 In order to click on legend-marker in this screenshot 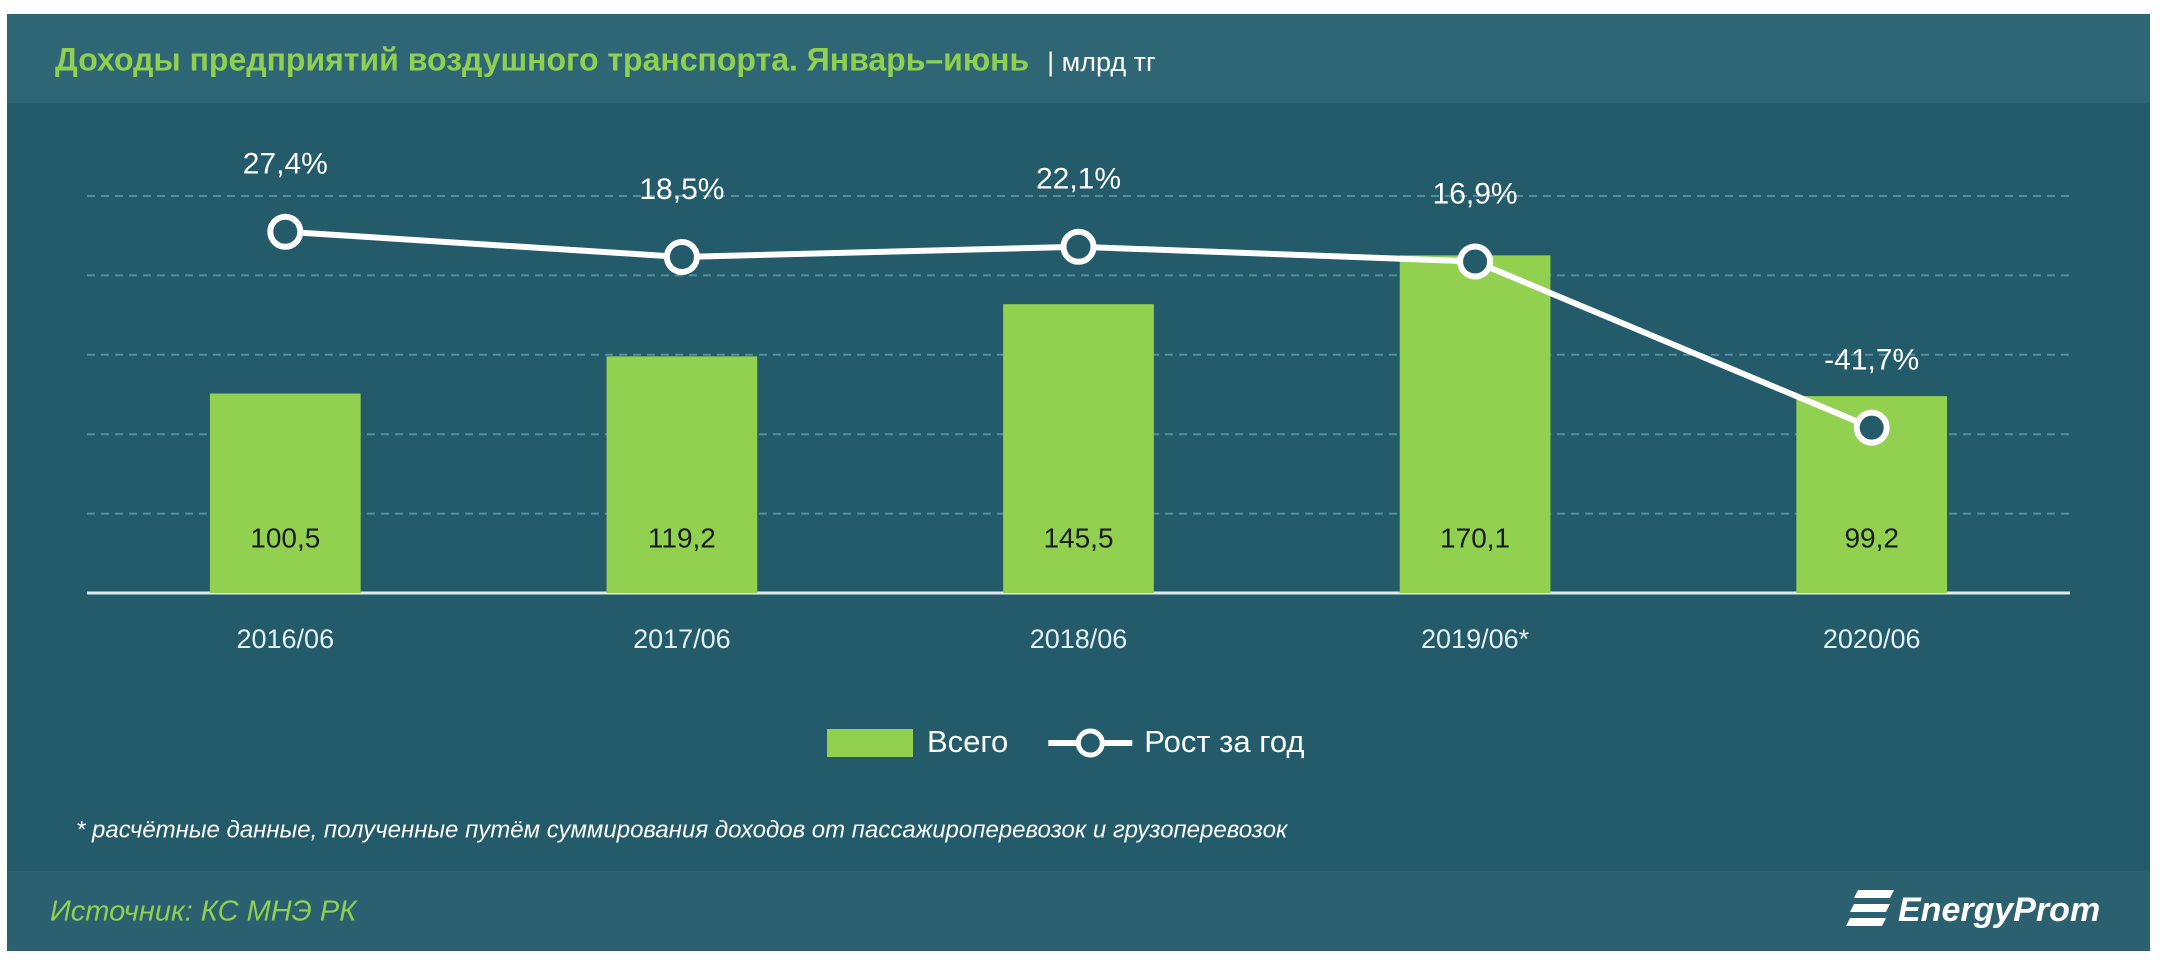, I will do `click(1090, 743)`.